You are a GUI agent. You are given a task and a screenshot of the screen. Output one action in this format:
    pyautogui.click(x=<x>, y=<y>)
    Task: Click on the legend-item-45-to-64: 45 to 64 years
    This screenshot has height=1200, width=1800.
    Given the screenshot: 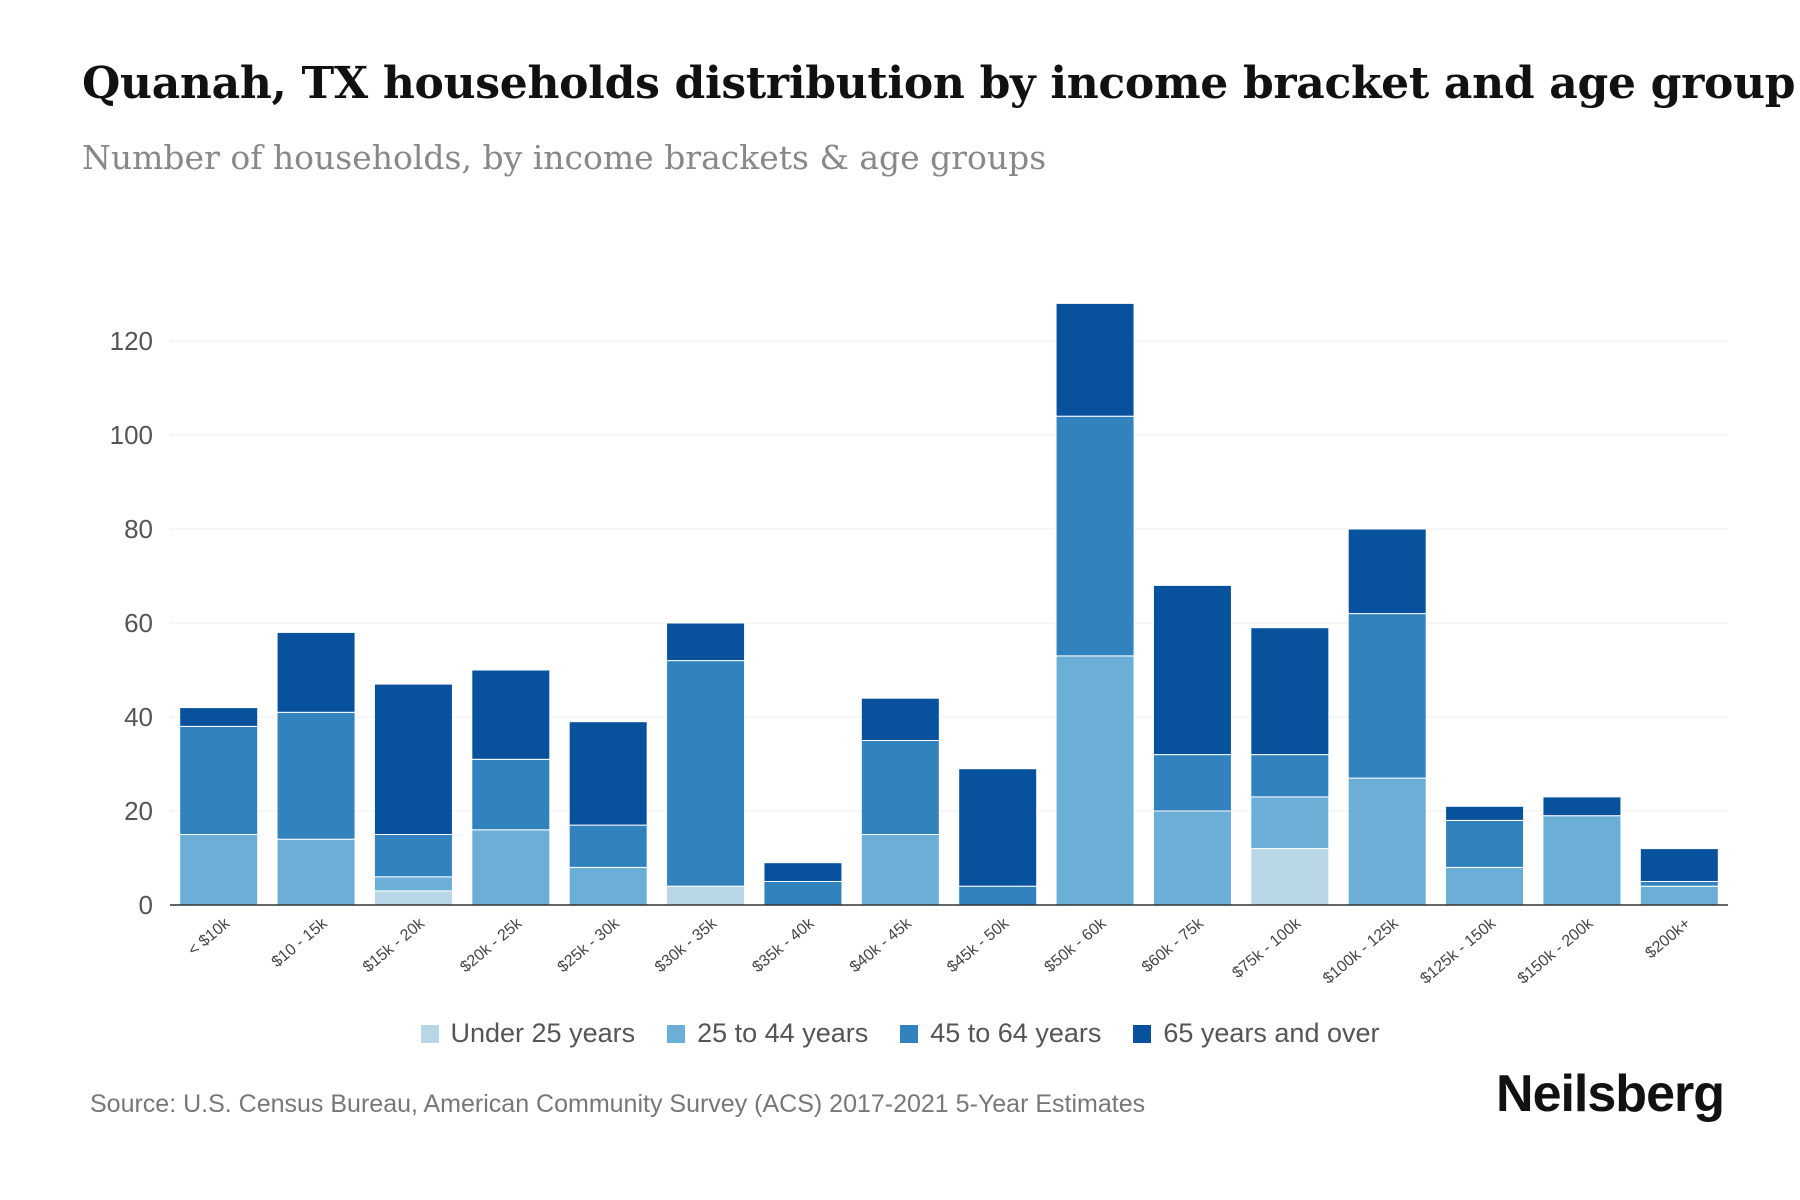 What is the action you would take?
    pyautogui.click(x=1000, y=1033)
    